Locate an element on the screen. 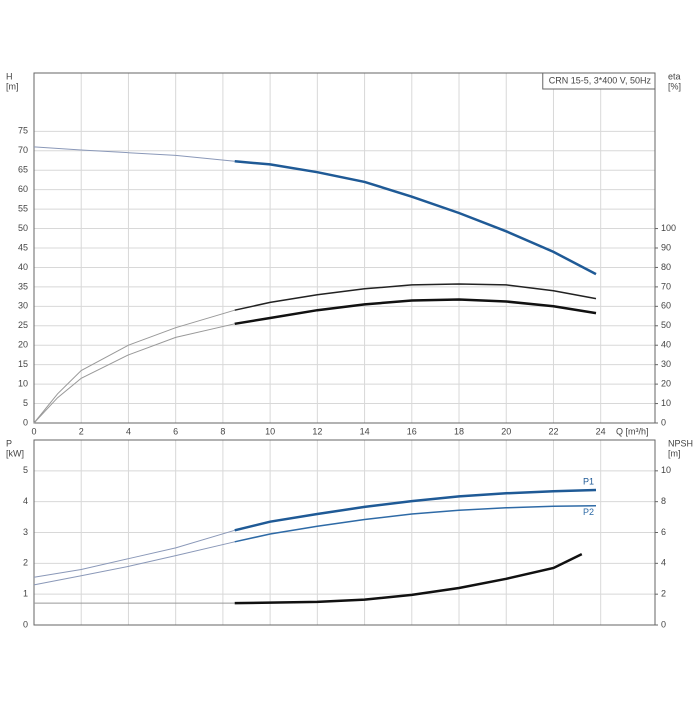  x-tick-label: 12 is located at coordinates (317, 431).